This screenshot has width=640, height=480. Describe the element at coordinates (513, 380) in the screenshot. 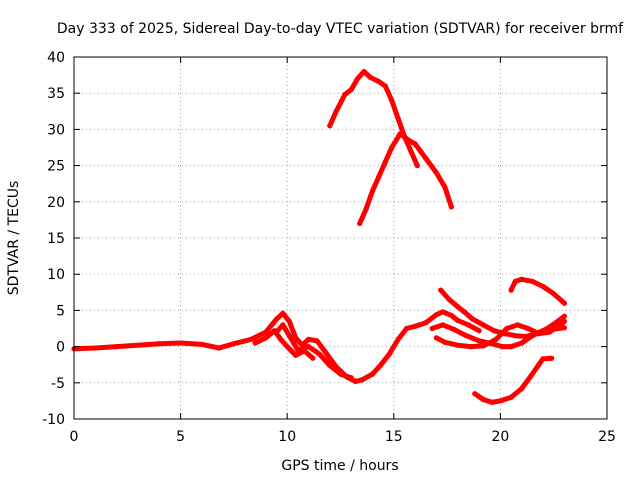

I see `series-seg-d` at that location.